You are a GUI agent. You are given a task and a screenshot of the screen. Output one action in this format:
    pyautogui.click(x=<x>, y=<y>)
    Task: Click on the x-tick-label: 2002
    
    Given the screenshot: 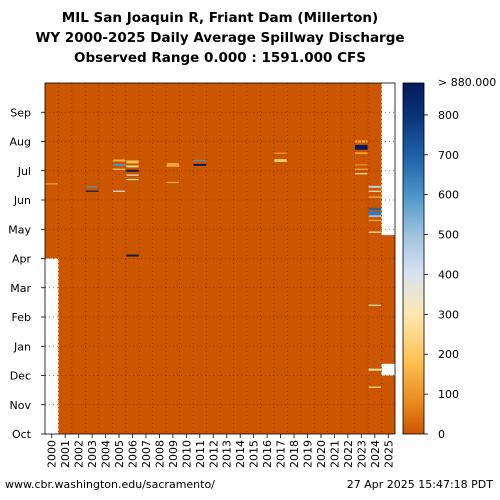 What is the action you would take?
    pyautogui.click(x=79, y=454)
    